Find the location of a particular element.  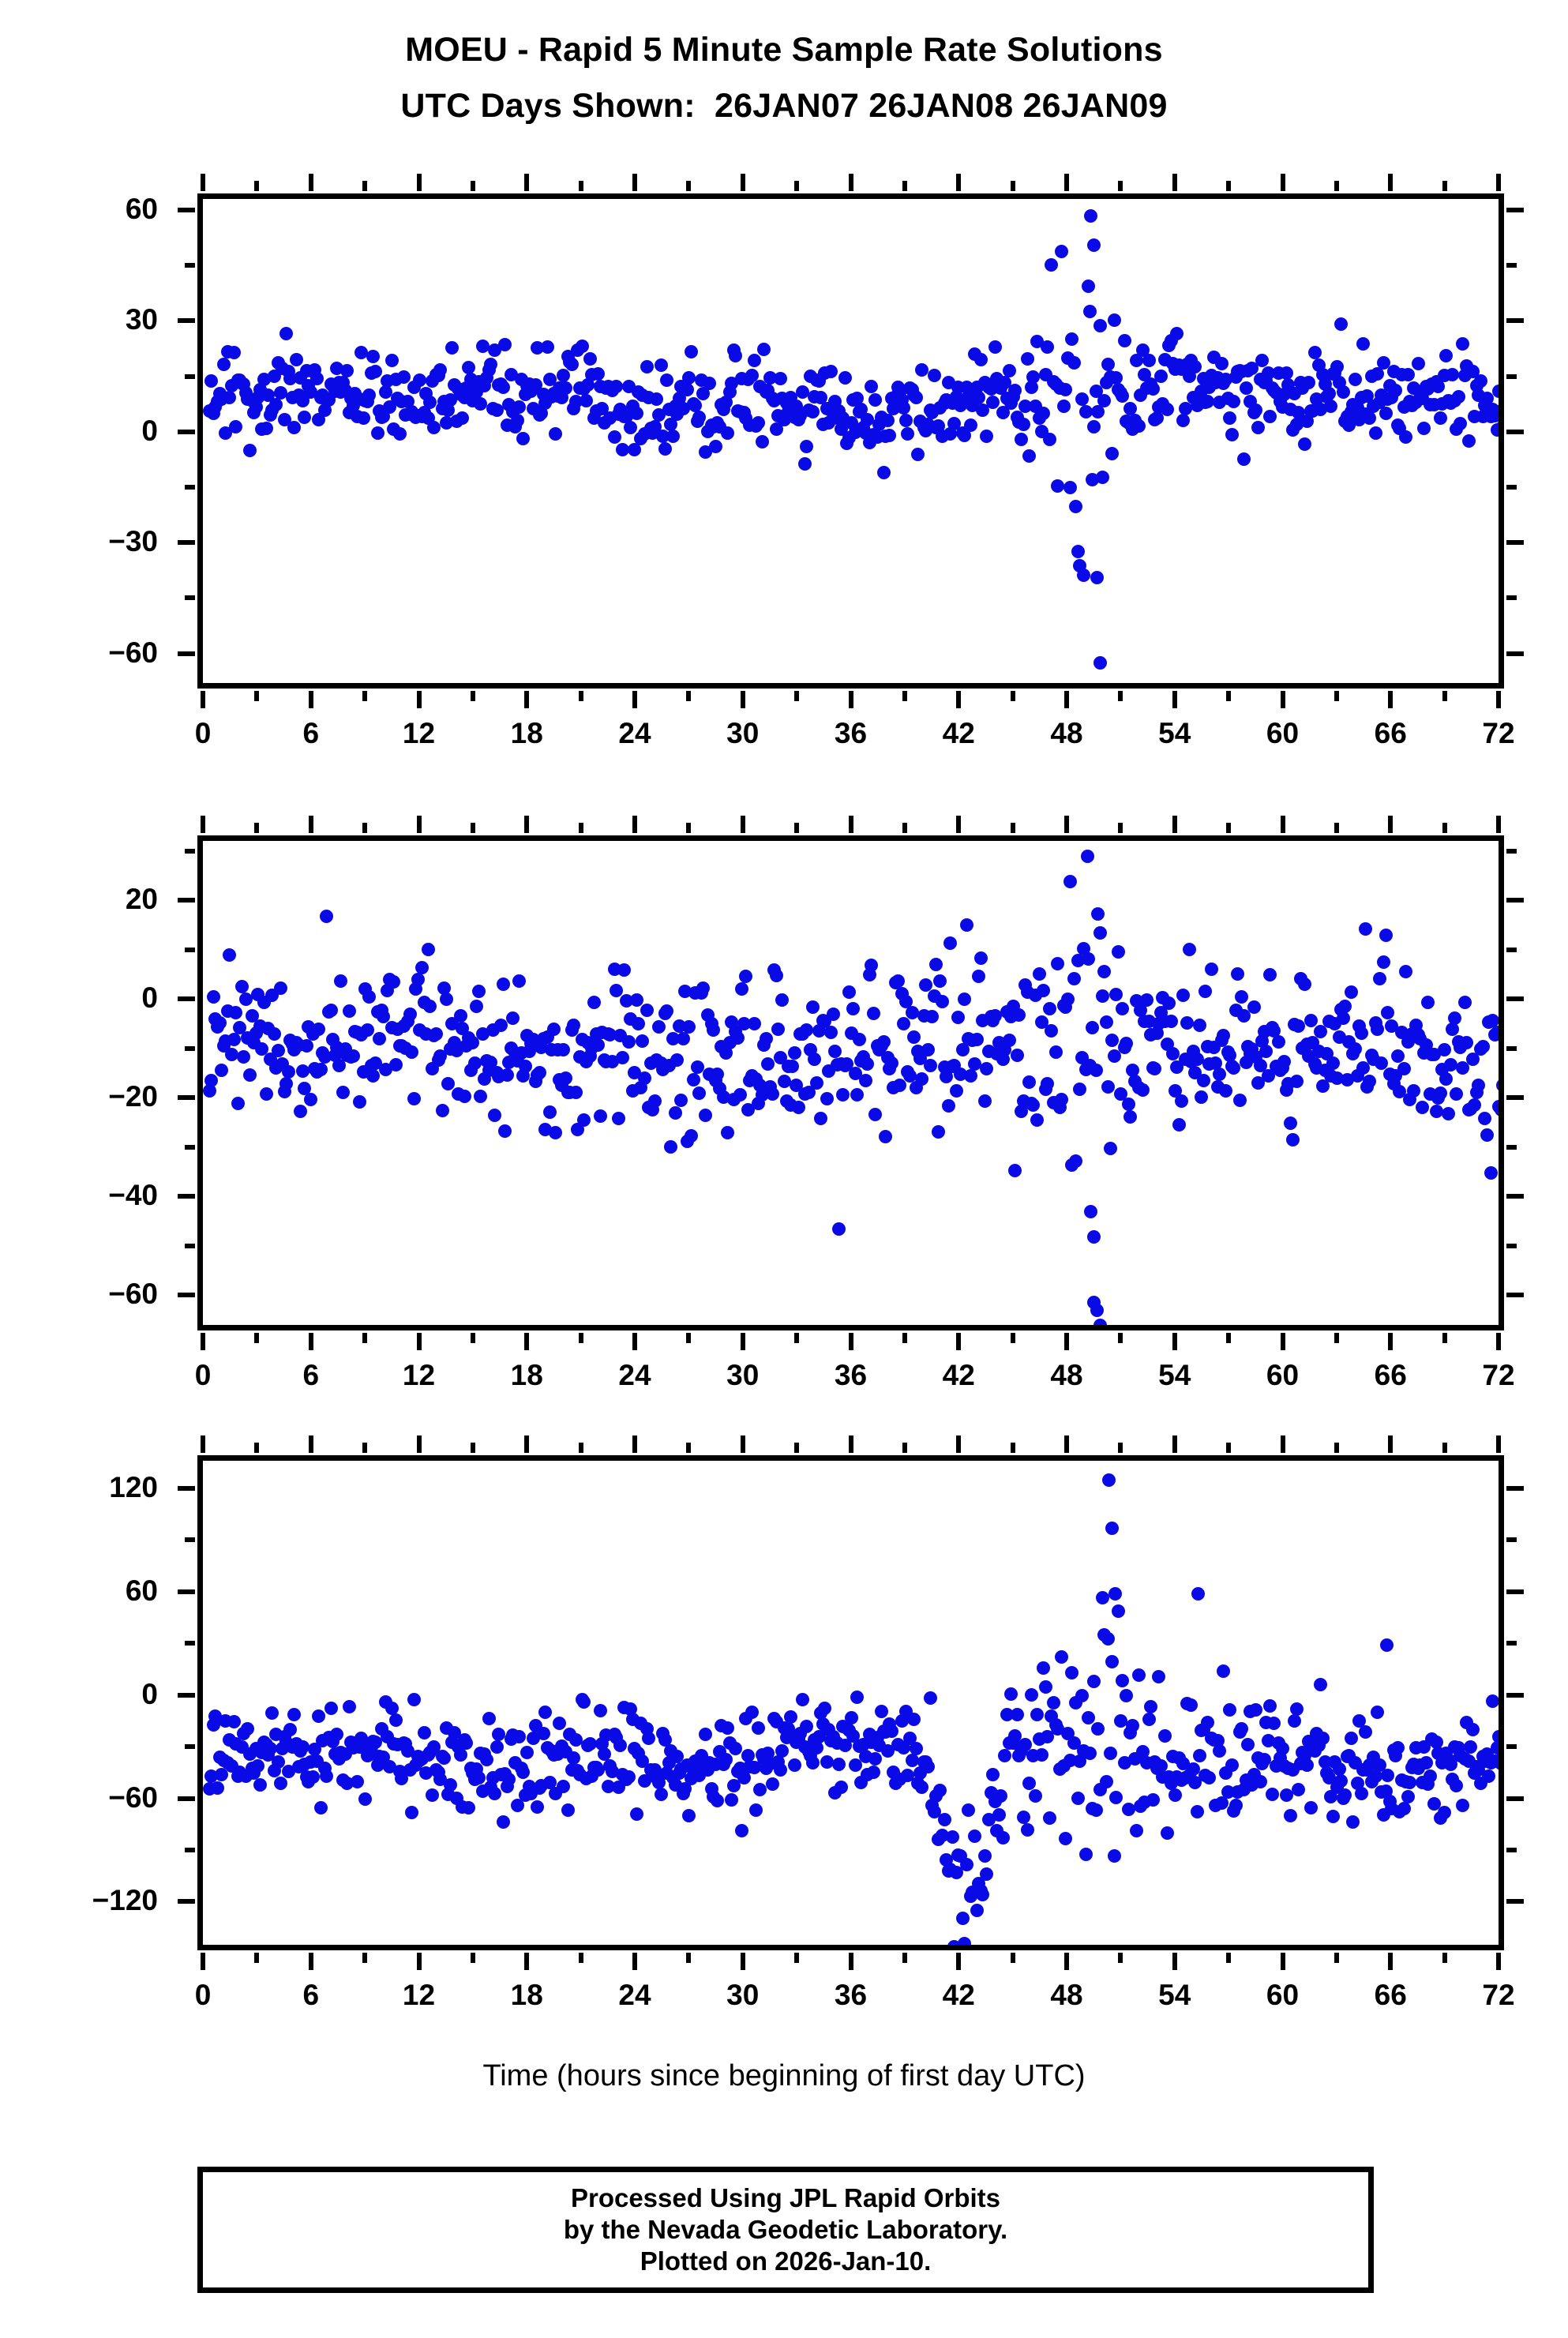

x-tick-label-east: 6 is located at coordinates (311, 733).